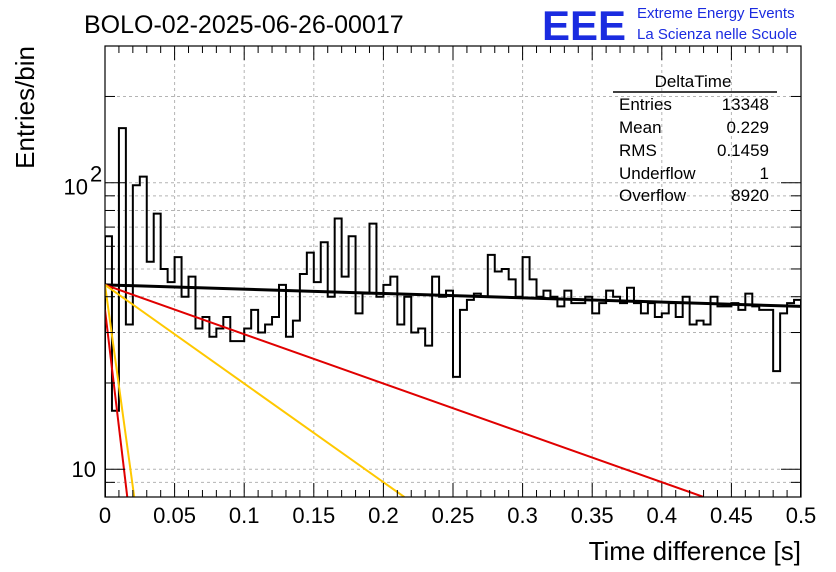 The height and width of the screenshot is (572, 836). I want to click on x-tick-label: 0.35, so click(592, 515).